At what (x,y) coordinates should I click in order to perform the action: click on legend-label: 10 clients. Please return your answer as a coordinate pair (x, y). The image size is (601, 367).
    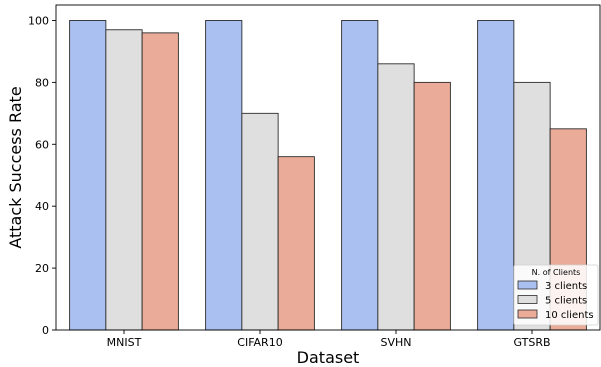
    Looking at the image, I should click on (569, 315).